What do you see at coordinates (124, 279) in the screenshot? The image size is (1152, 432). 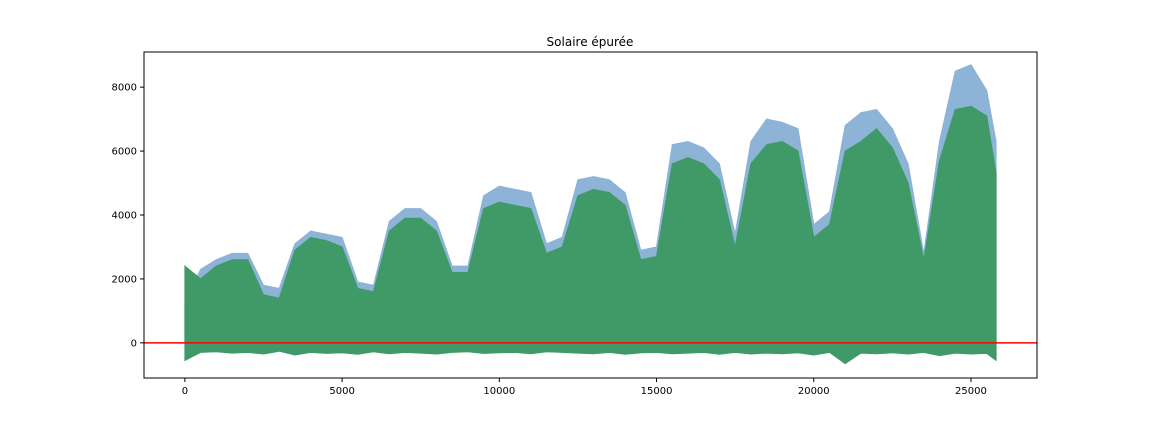 I see `y-tick-label: 2000` at bounding box center [124, 279].